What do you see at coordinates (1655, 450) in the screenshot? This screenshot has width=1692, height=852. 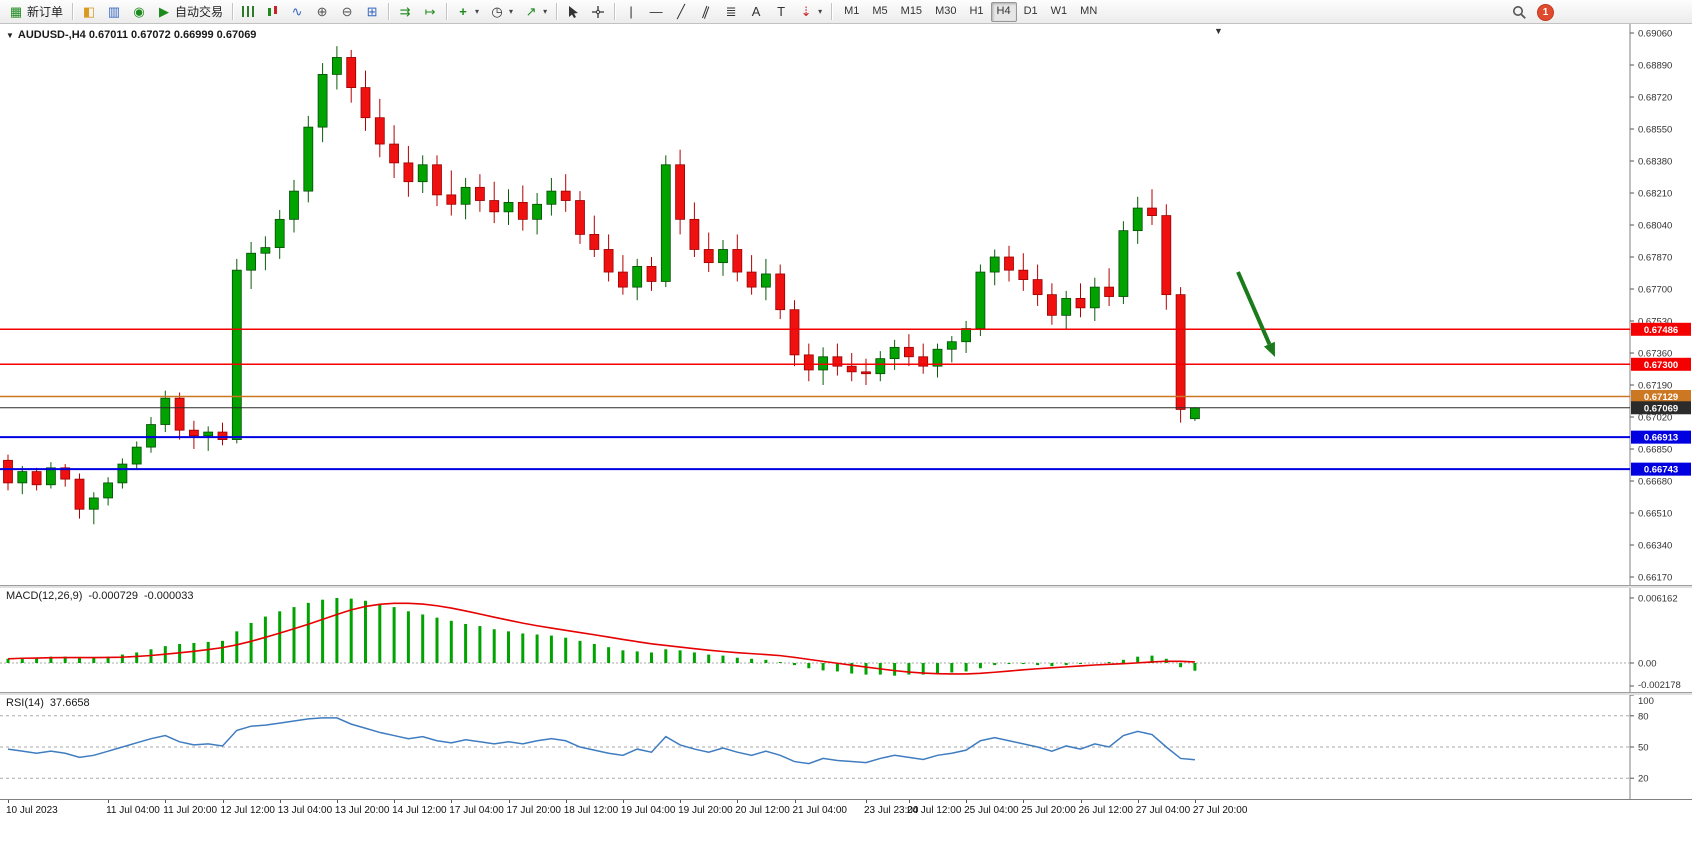 I see `svg-text: 0.66850` at bounding box center [1655, 450].